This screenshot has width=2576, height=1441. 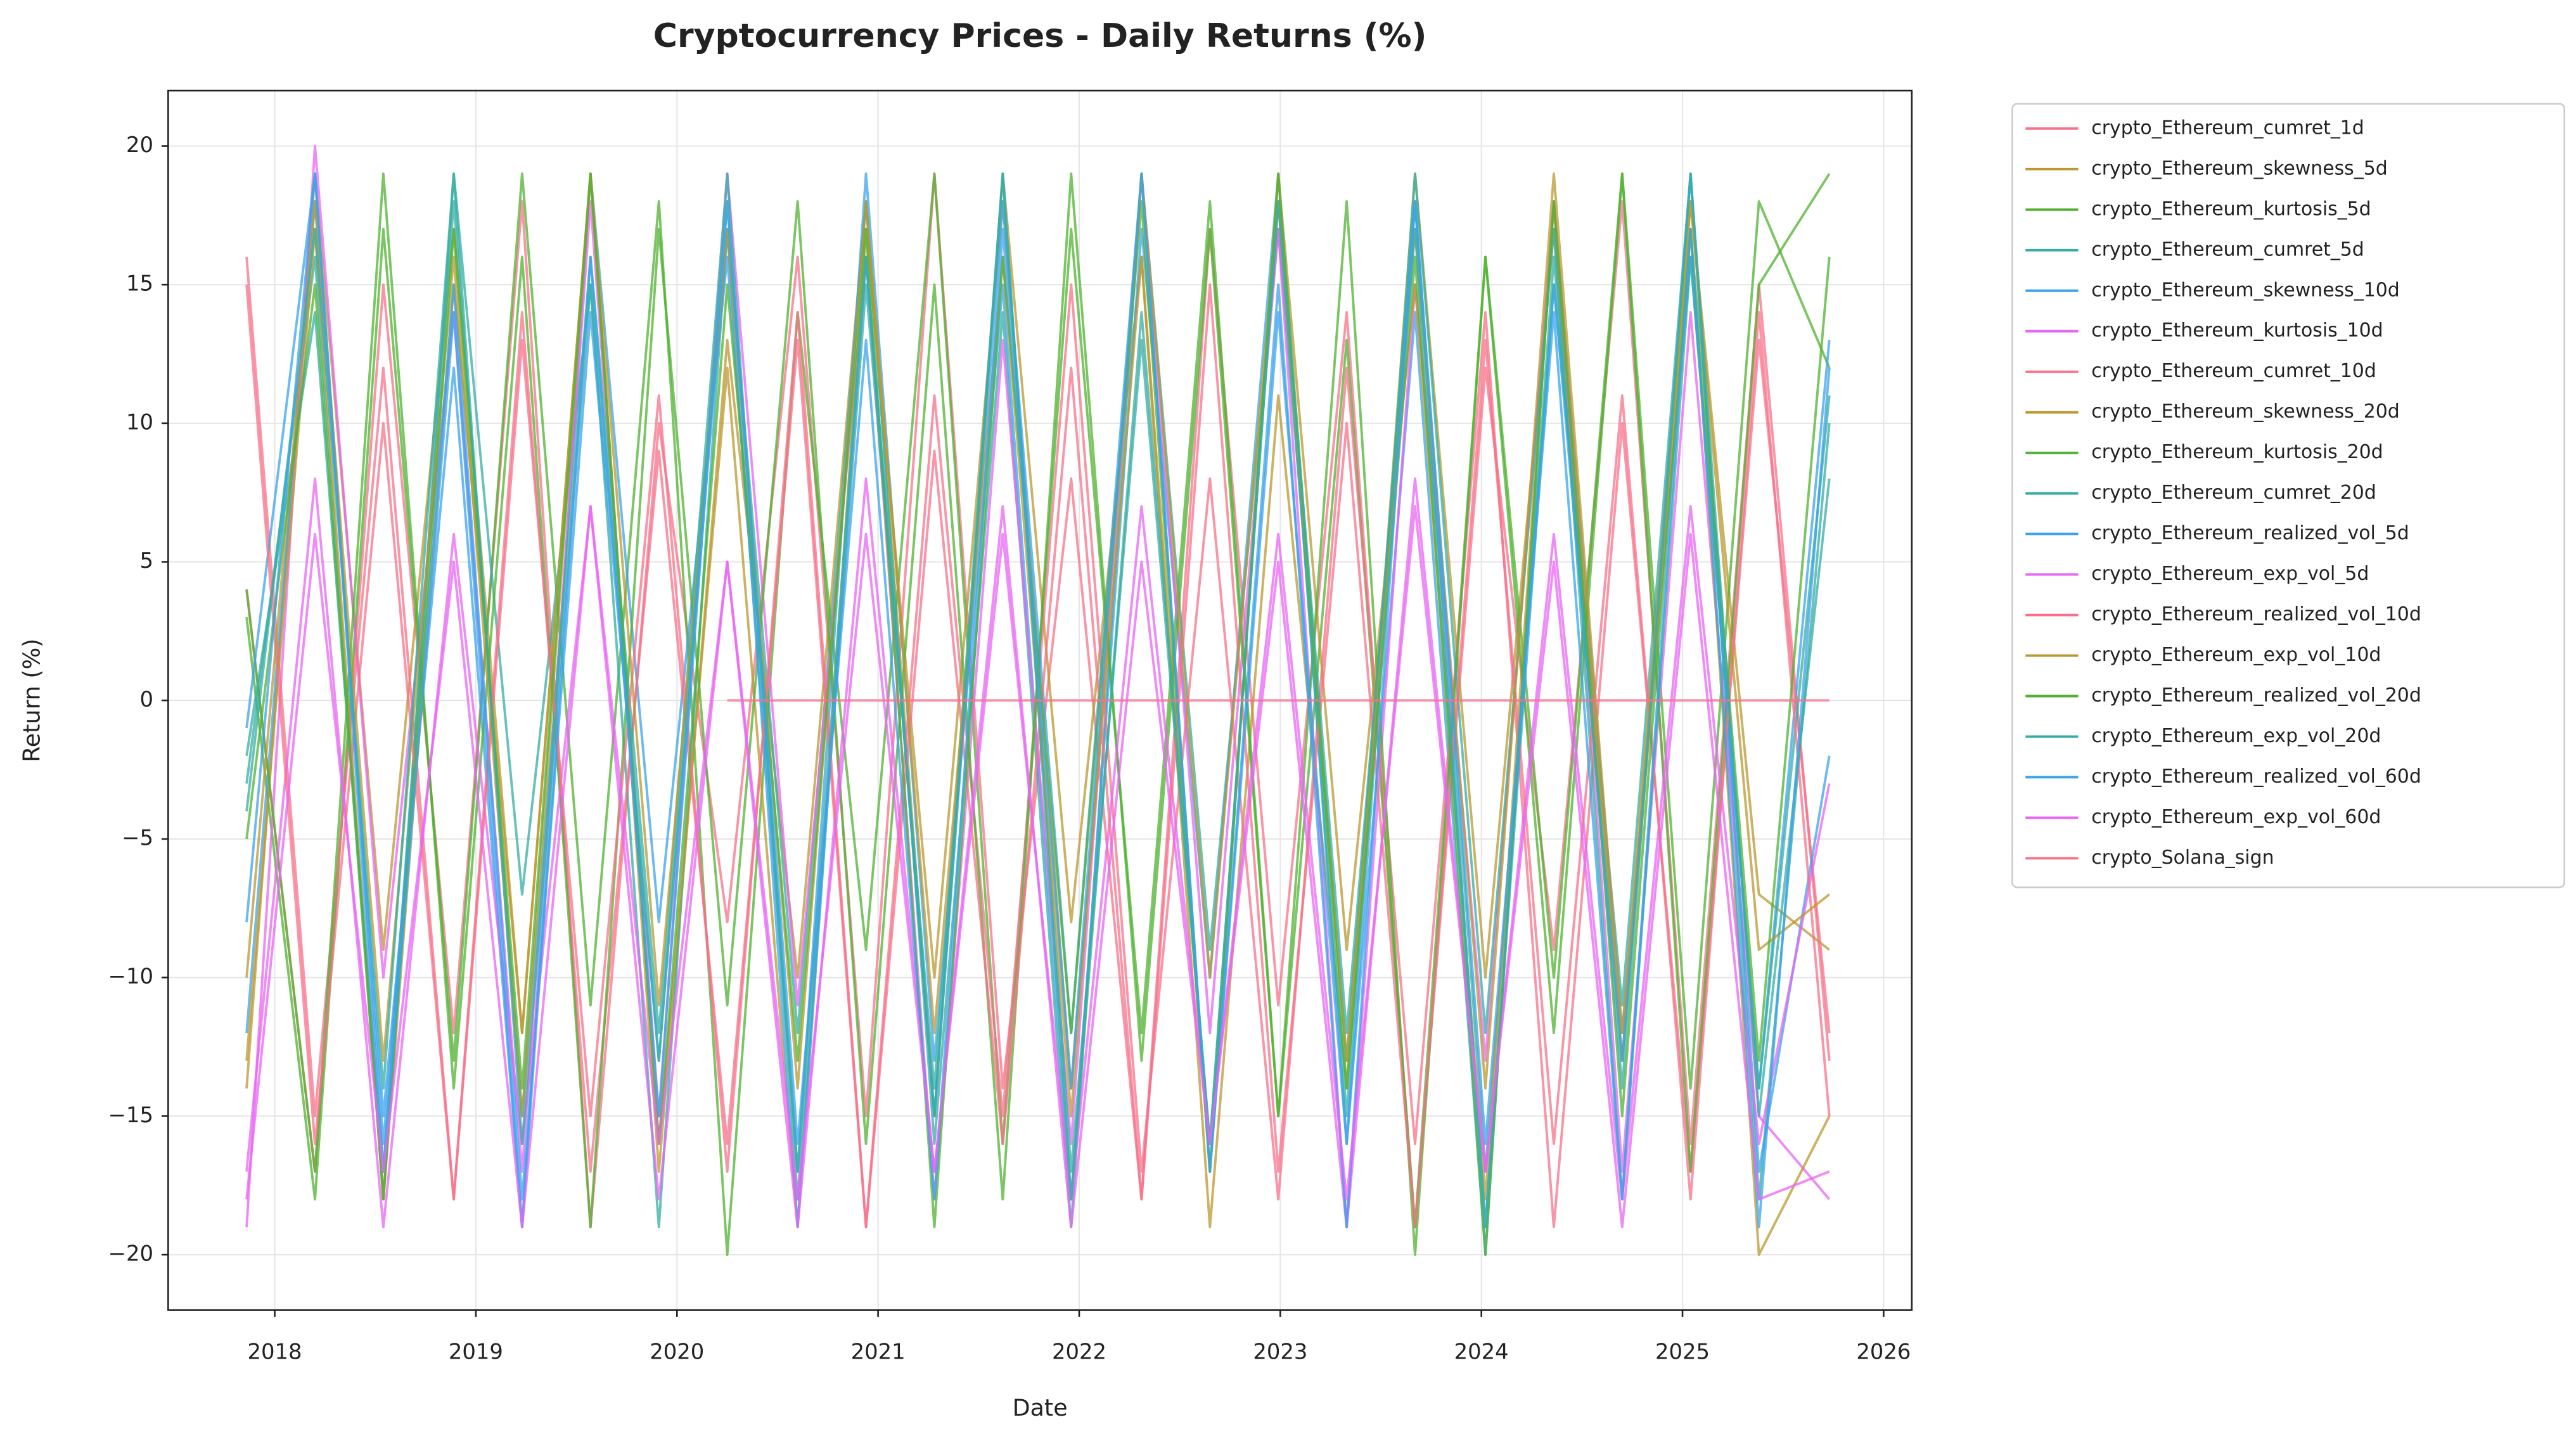 What do you see at coordinates (2237, 452) in the screenshot?
I see `legend-label: crypto_Ethereum_kurtosis_20d` at bounding box center [2237, 452].